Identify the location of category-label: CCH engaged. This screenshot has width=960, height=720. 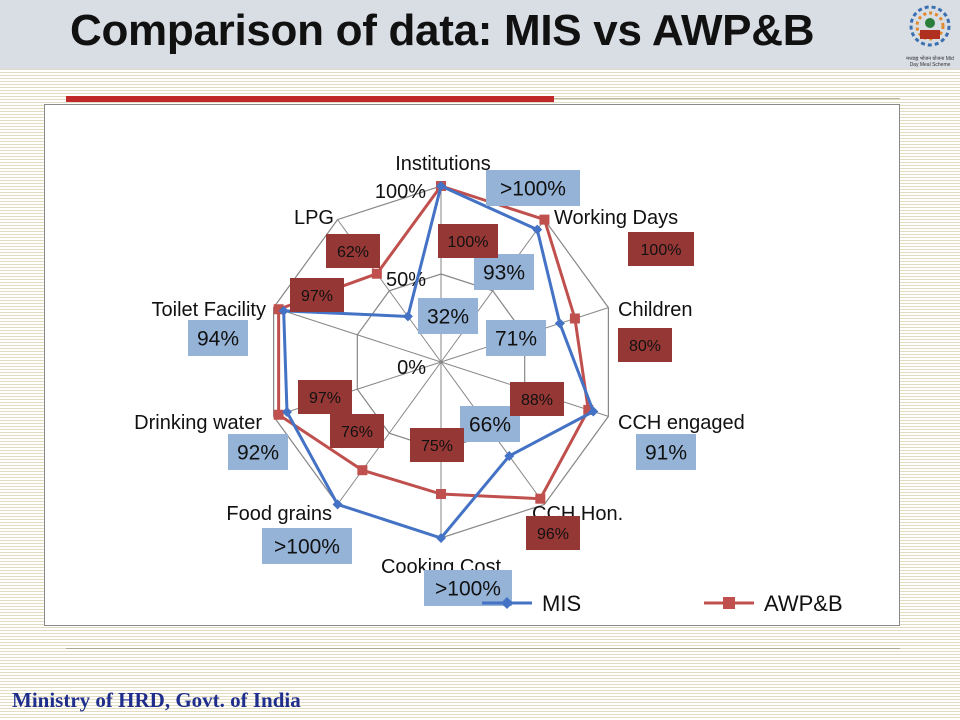
(681, 423).